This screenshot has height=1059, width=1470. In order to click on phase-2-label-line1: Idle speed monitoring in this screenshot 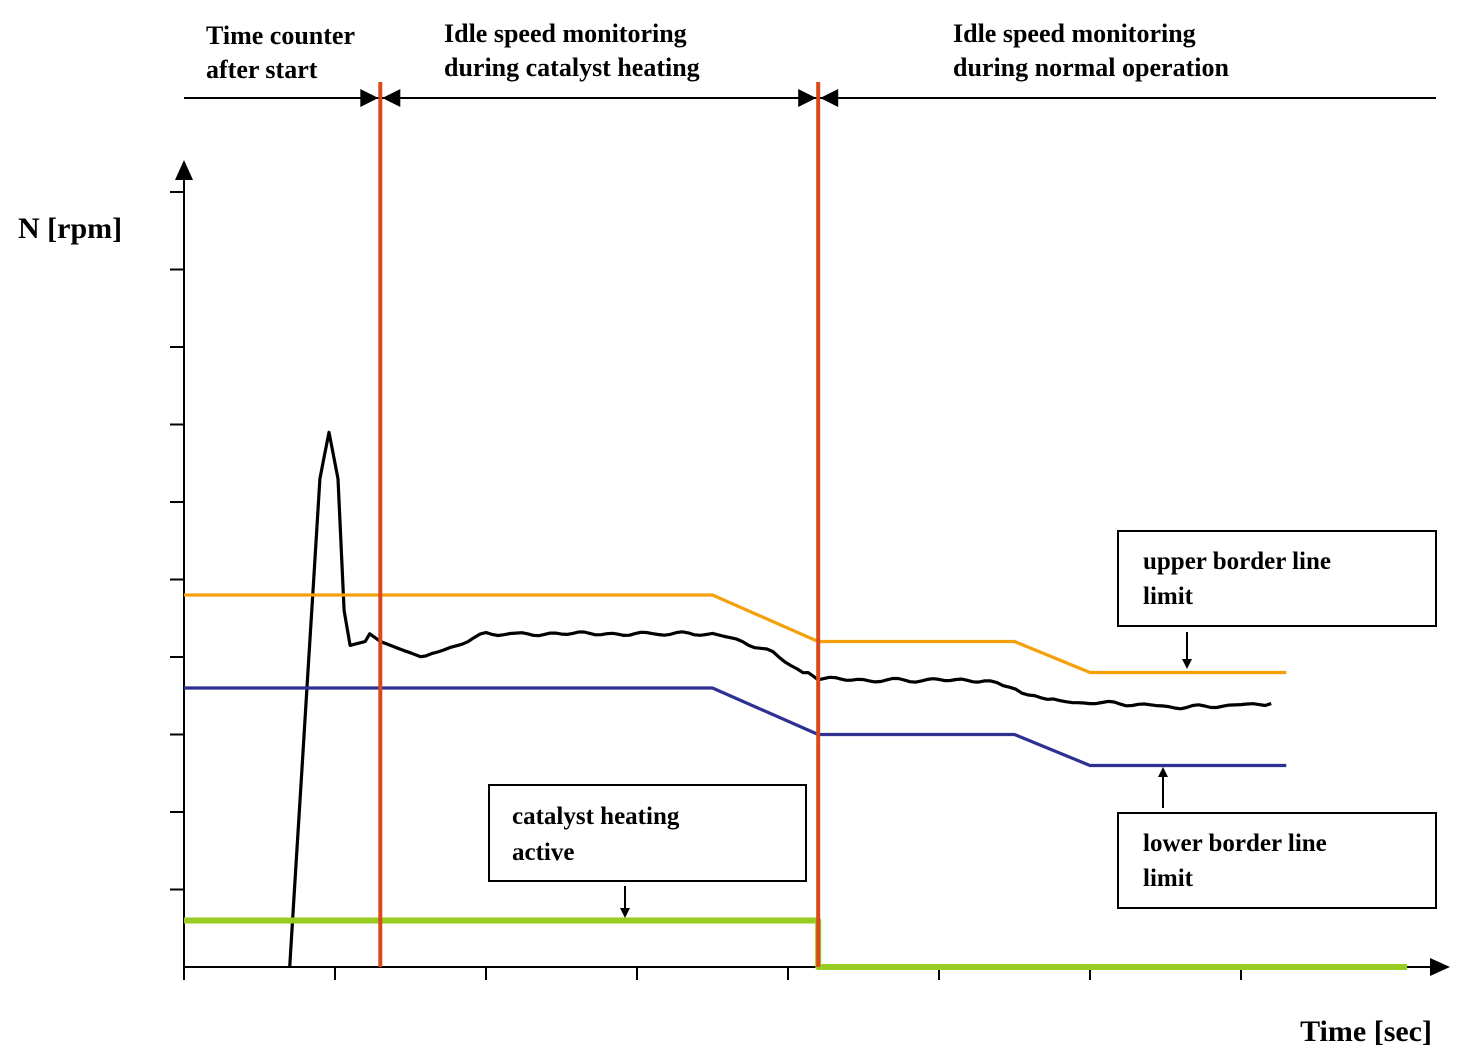, I will do `click(565, 33)`.